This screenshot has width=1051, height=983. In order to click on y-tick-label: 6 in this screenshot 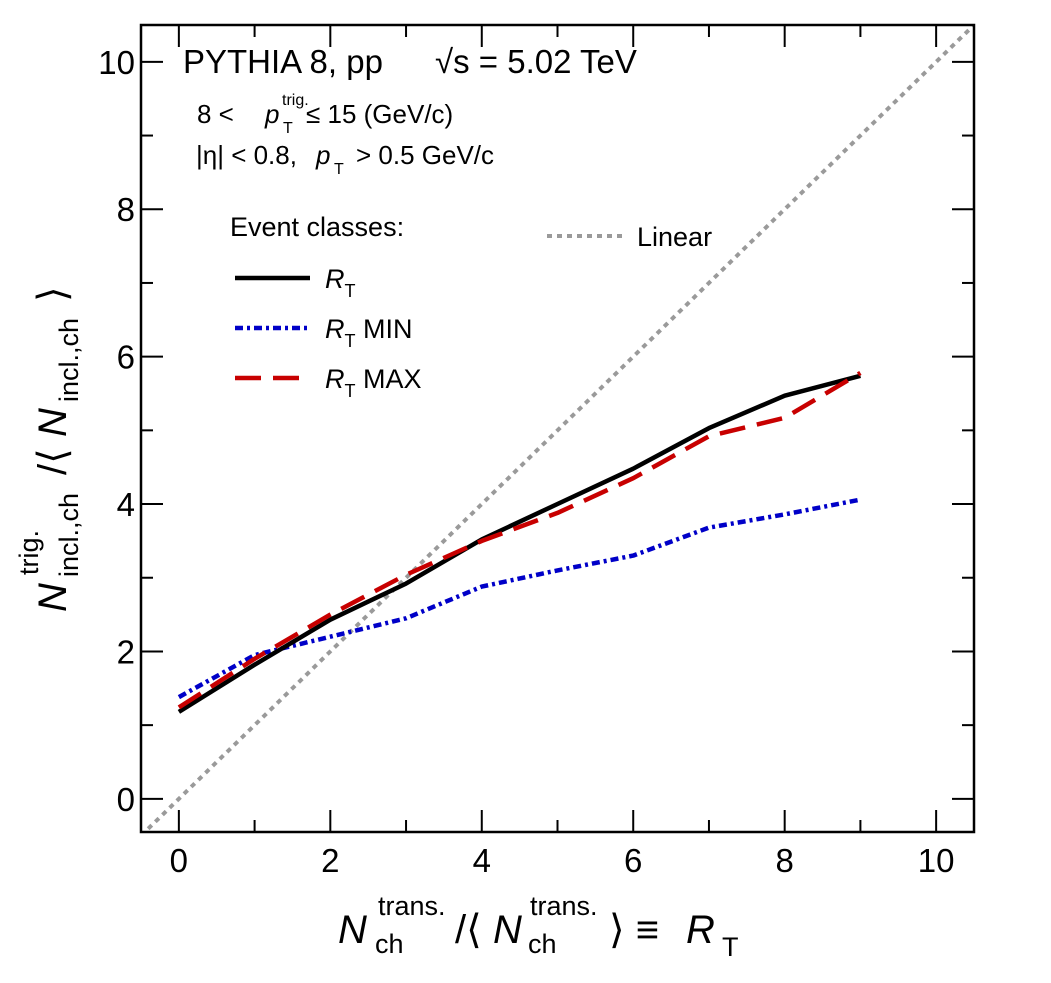, I will do `click(126, 357)`.